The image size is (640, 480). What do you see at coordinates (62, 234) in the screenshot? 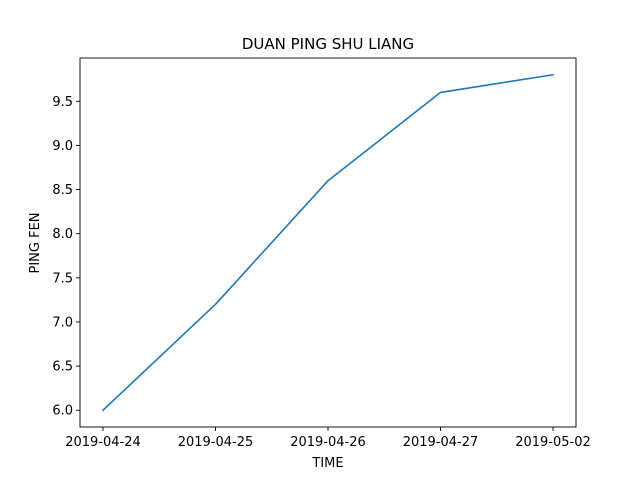
I see `y-tick-label: 8.0` at bounding box center [62, 234].